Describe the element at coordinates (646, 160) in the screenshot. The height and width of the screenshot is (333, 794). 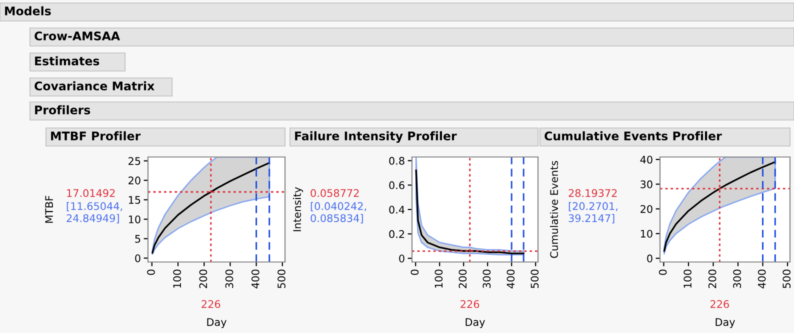
I see `y-tick-label: 40` at that location.